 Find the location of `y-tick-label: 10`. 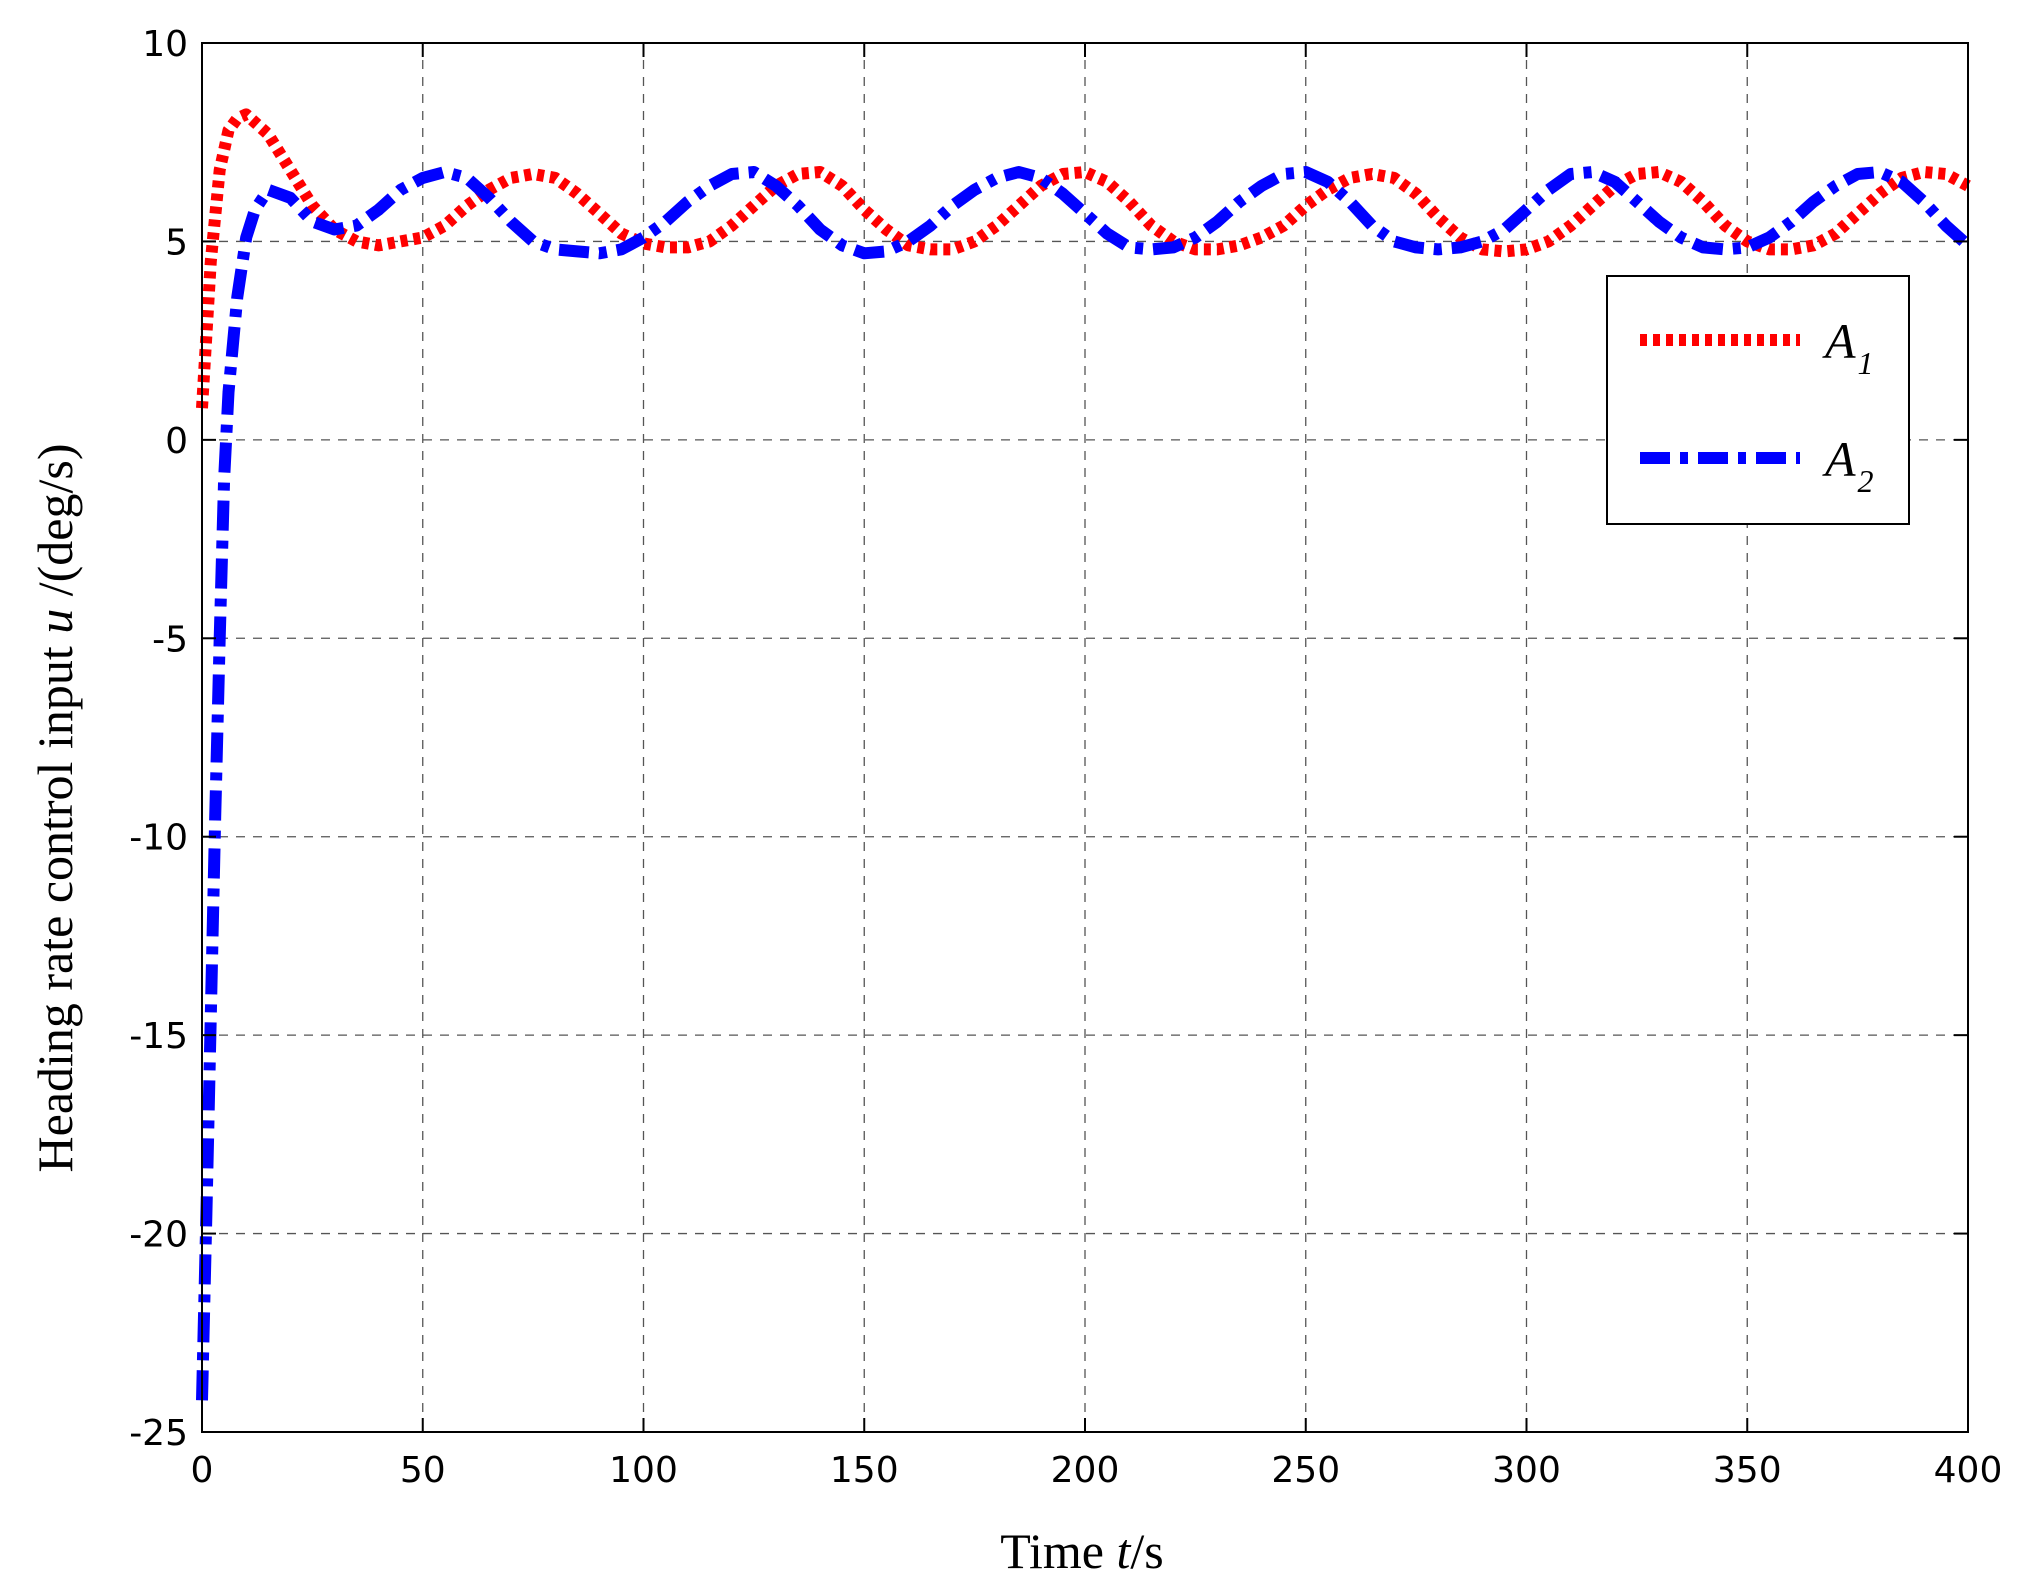

y-tick-label: 10 is located at coordinates (165, 44).